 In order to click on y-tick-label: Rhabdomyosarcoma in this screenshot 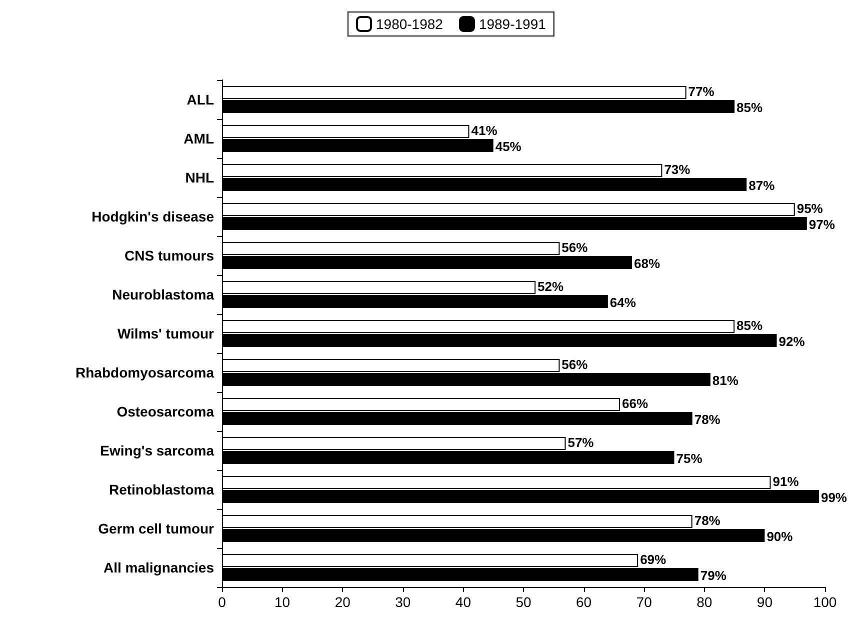, I will do `click(145, 372)`.